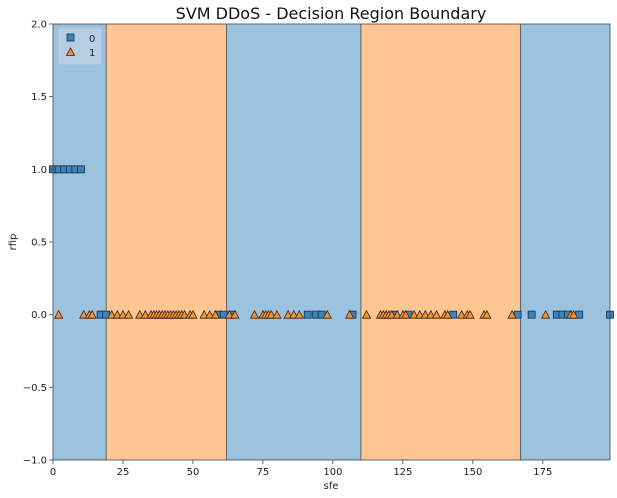 The height and width of the screenshot is (498, 617). I want to click on x-tick-label-3: 75, so click(263, 472).